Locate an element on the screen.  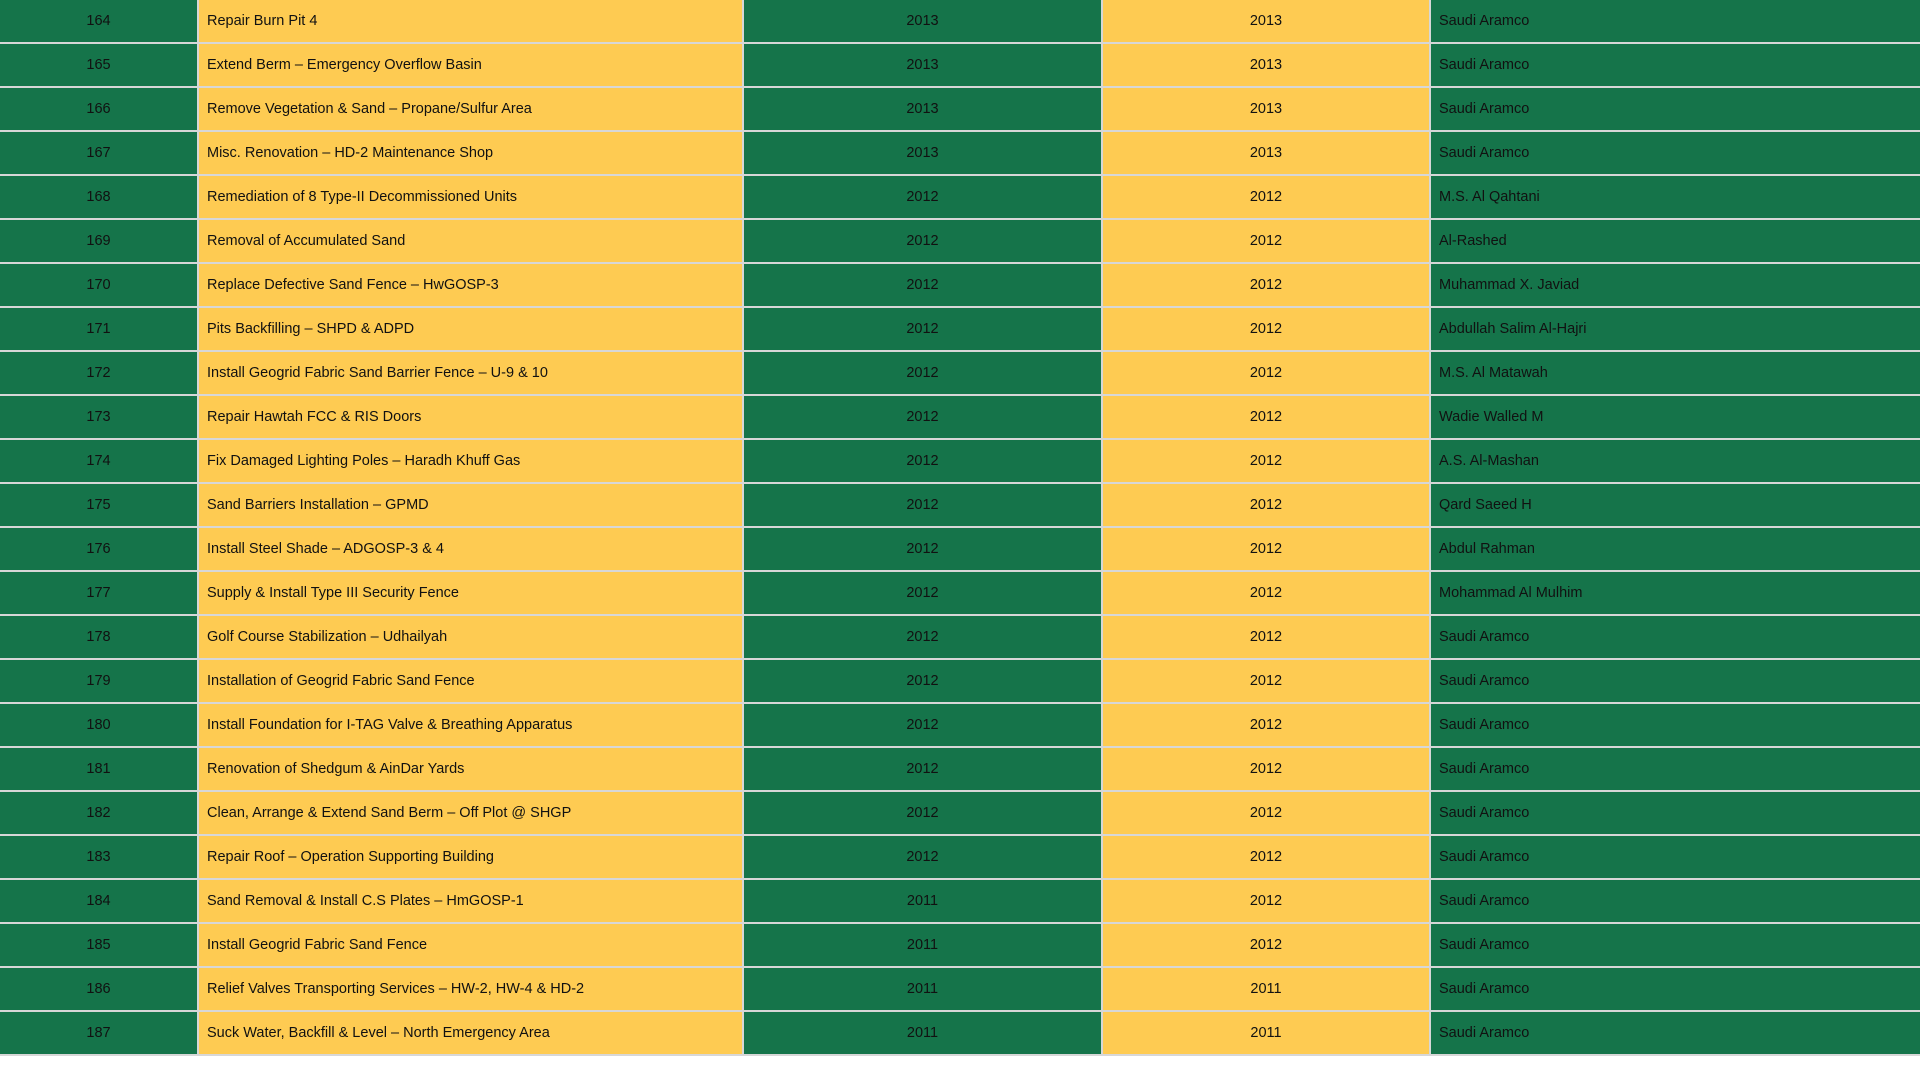
row-number-cell: 182 is located at coordinates (99, 813).